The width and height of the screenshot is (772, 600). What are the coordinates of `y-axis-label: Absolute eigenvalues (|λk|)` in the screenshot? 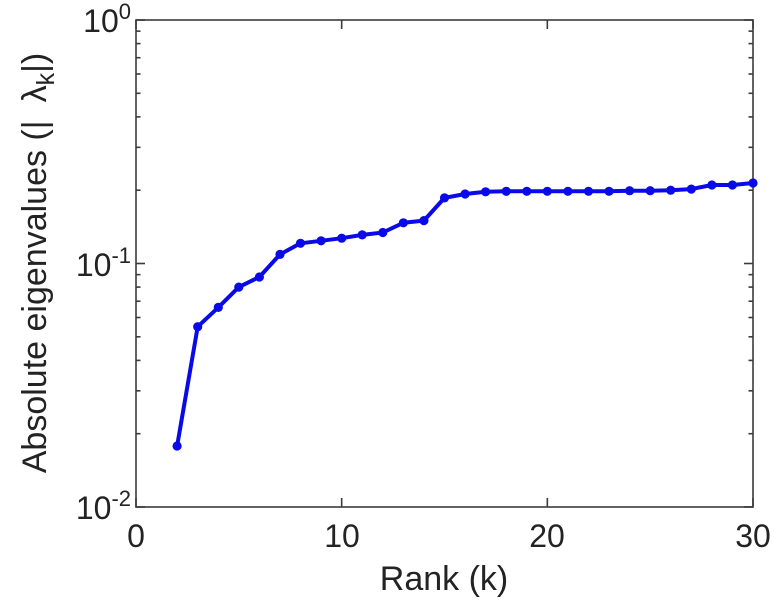 It's located at (38, 263).